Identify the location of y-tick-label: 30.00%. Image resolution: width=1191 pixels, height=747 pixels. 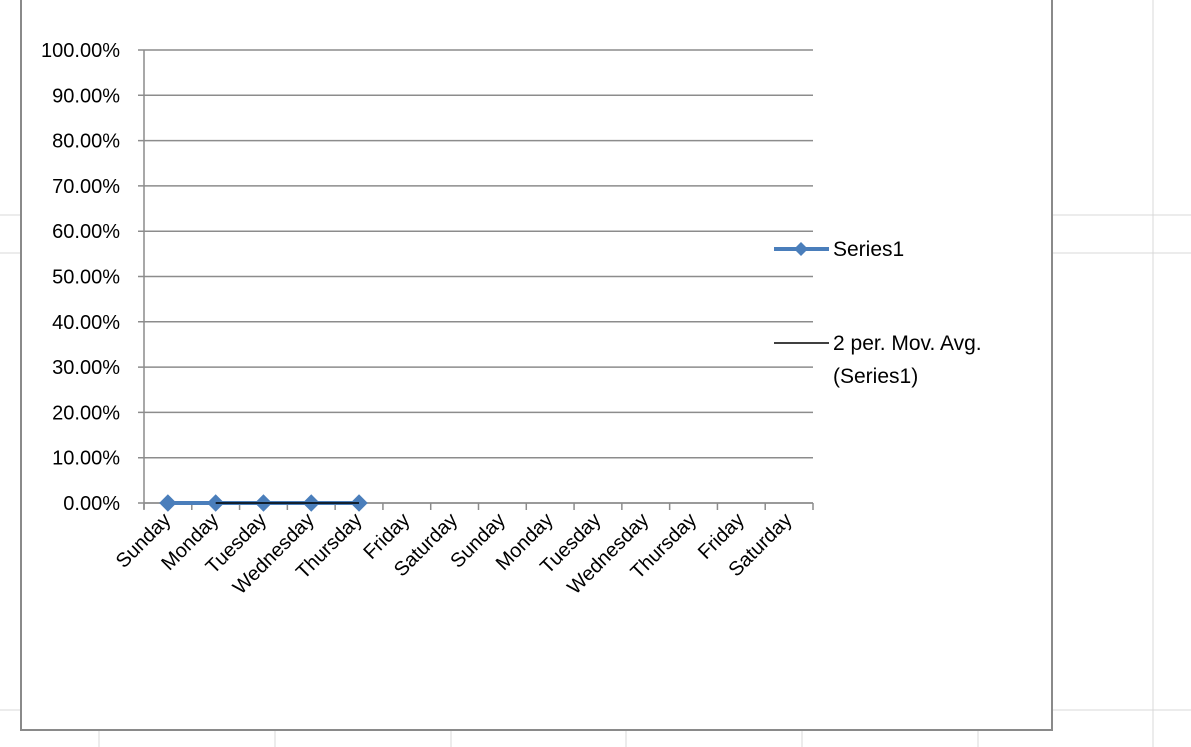
(86, 368).